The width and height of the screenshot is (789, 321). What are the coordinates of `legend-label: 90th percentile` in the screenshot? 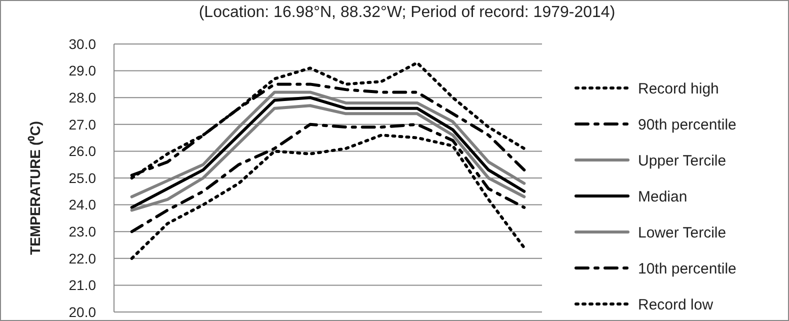 It's located at (687, 125).